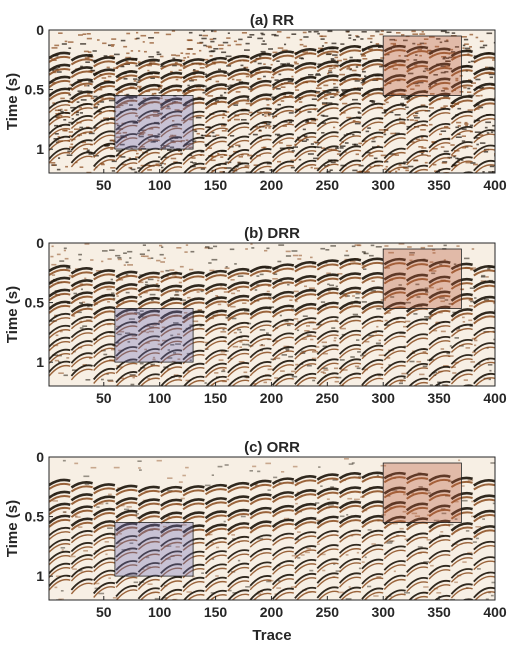 The image size is (510, 648). I want to click on figure-x-axis-label: Trace, so click(271, 635).